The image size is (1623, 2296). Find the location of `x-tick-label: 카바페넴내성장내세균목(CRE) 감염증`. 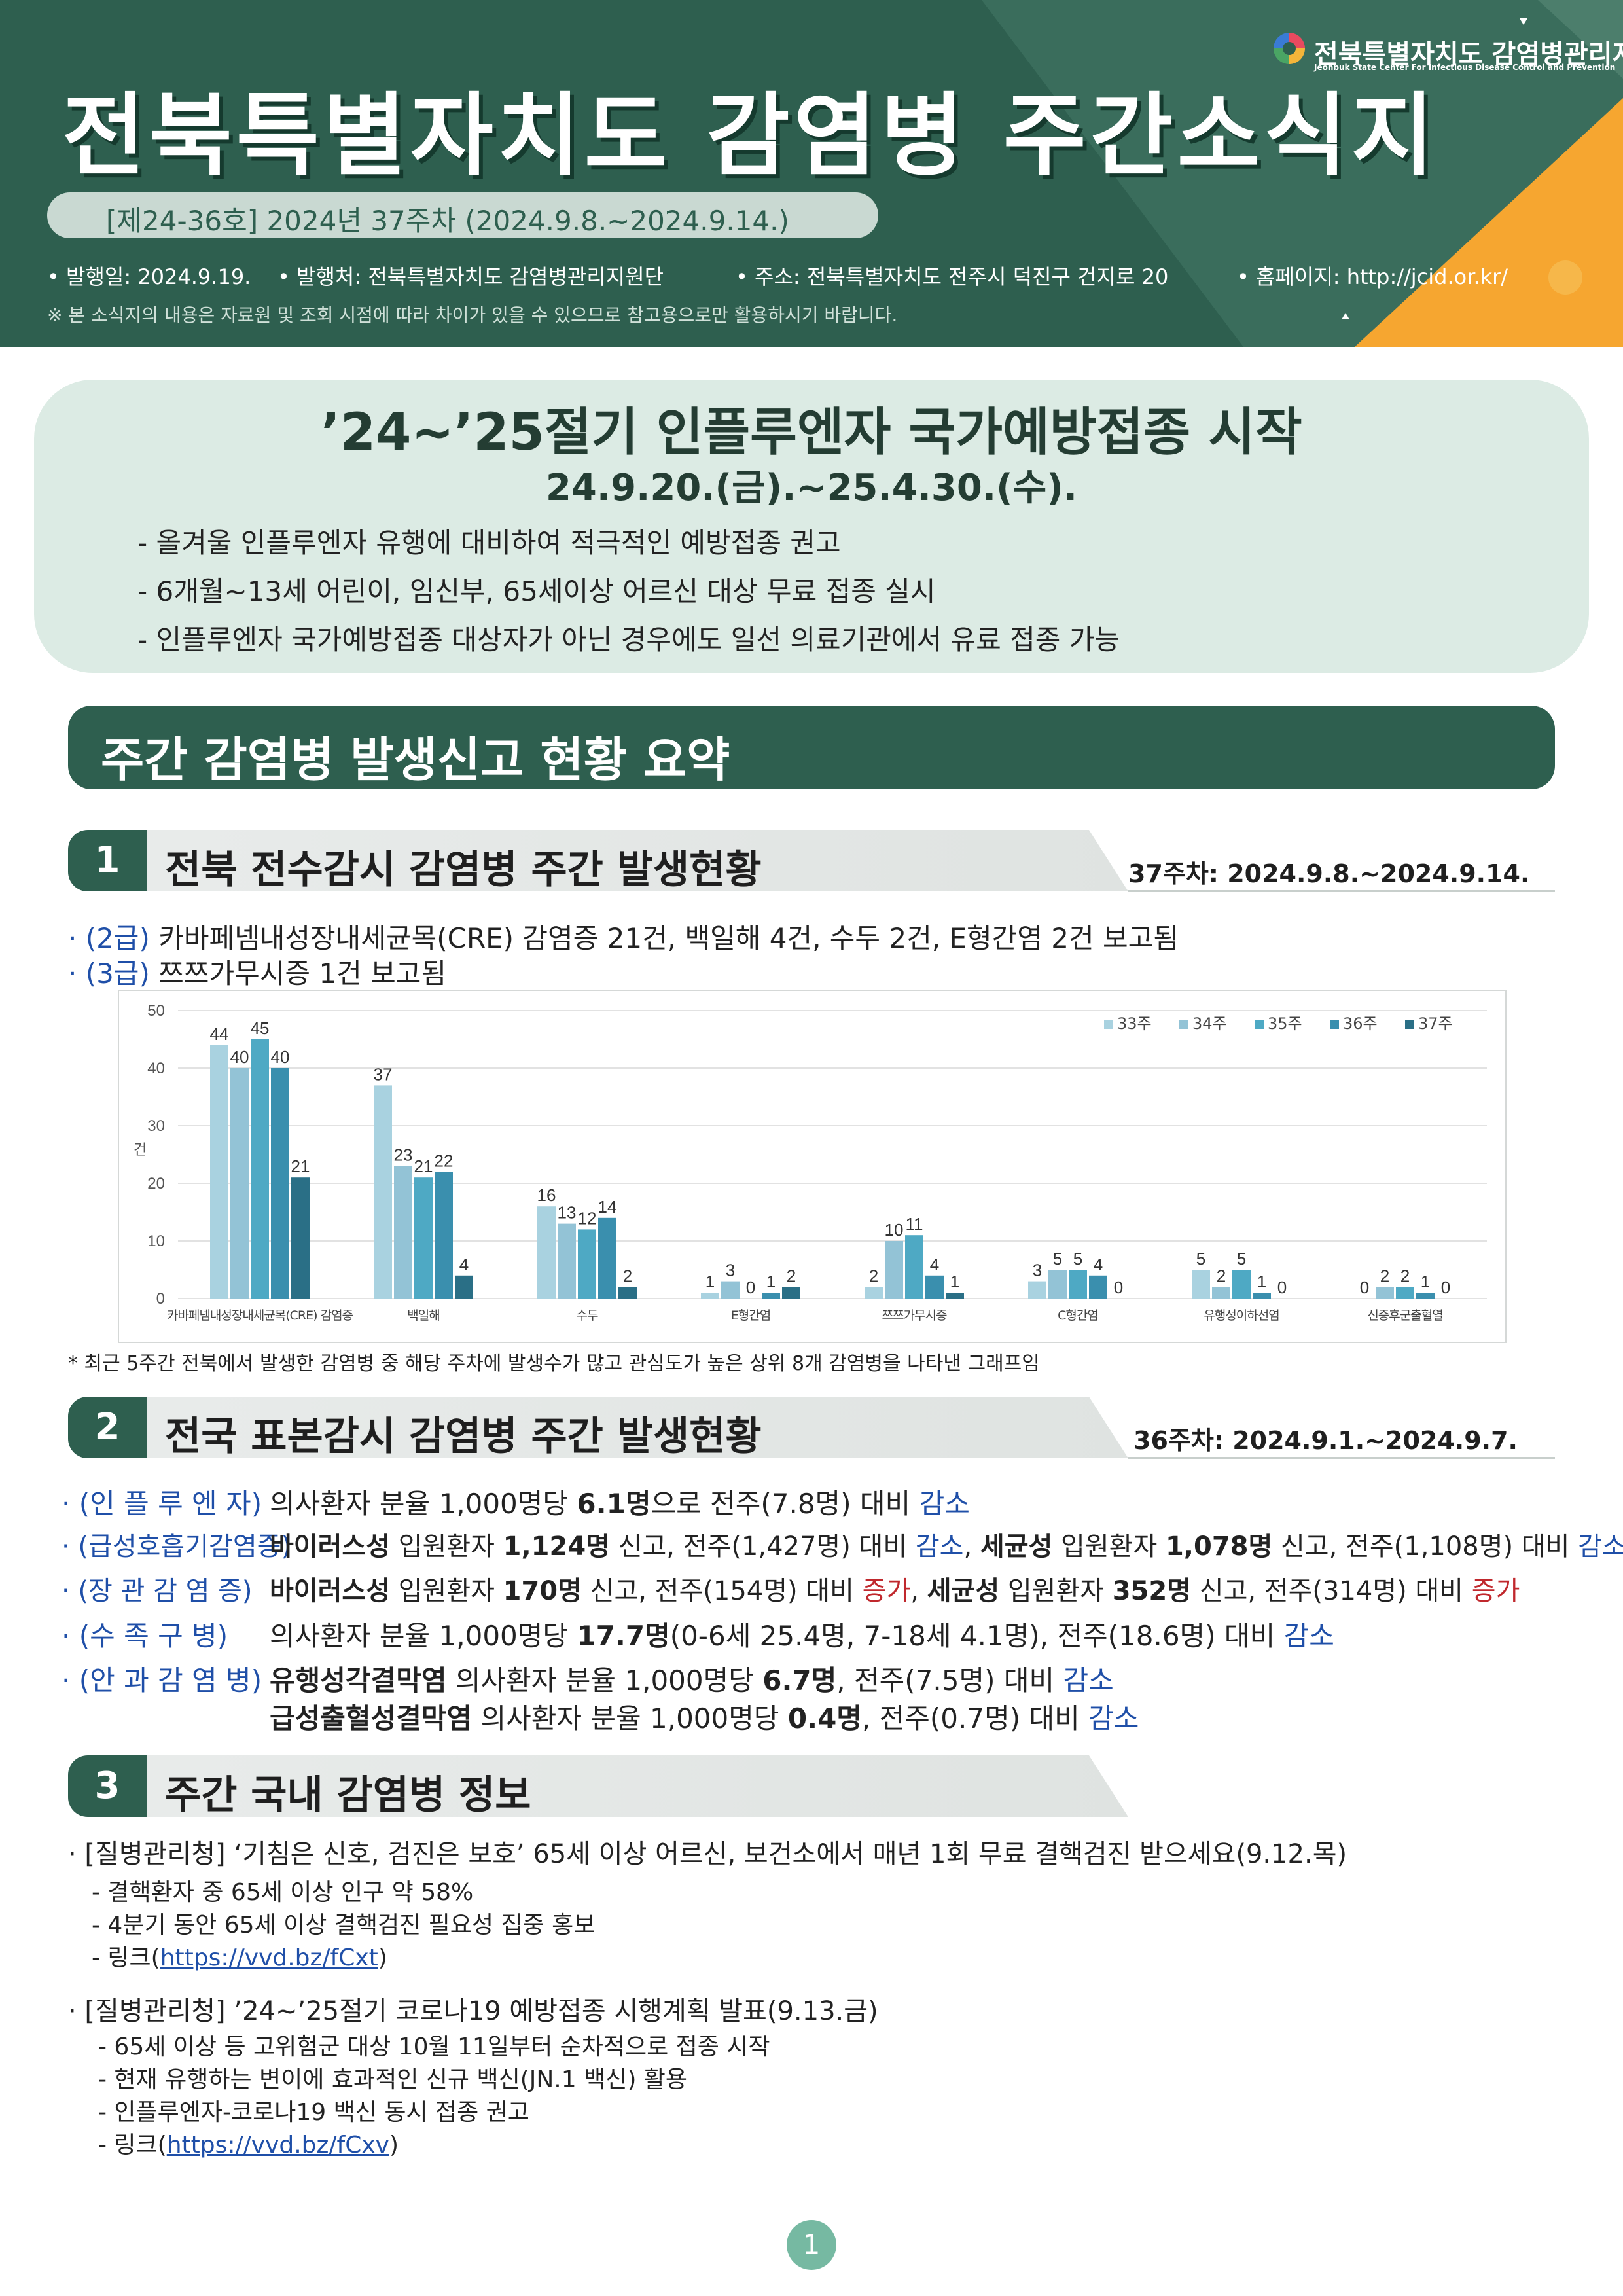

x-tick-label: 카바페넴내성장내세균목(CRE) 감염증 is located at coordinates (260, 1315).